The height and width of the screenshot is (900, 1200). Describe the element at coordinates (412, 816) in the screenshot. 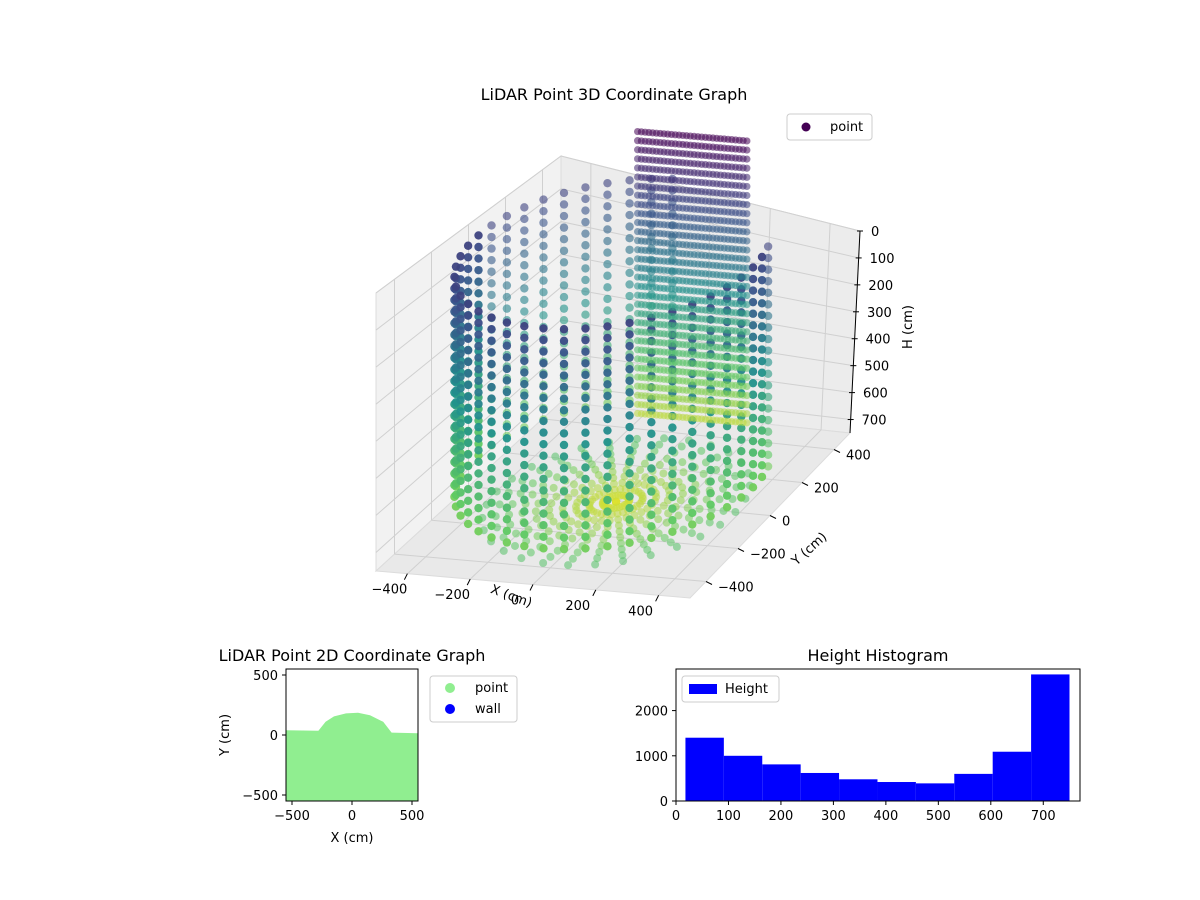

I see `x-tick-label-2d: 500` at that location.